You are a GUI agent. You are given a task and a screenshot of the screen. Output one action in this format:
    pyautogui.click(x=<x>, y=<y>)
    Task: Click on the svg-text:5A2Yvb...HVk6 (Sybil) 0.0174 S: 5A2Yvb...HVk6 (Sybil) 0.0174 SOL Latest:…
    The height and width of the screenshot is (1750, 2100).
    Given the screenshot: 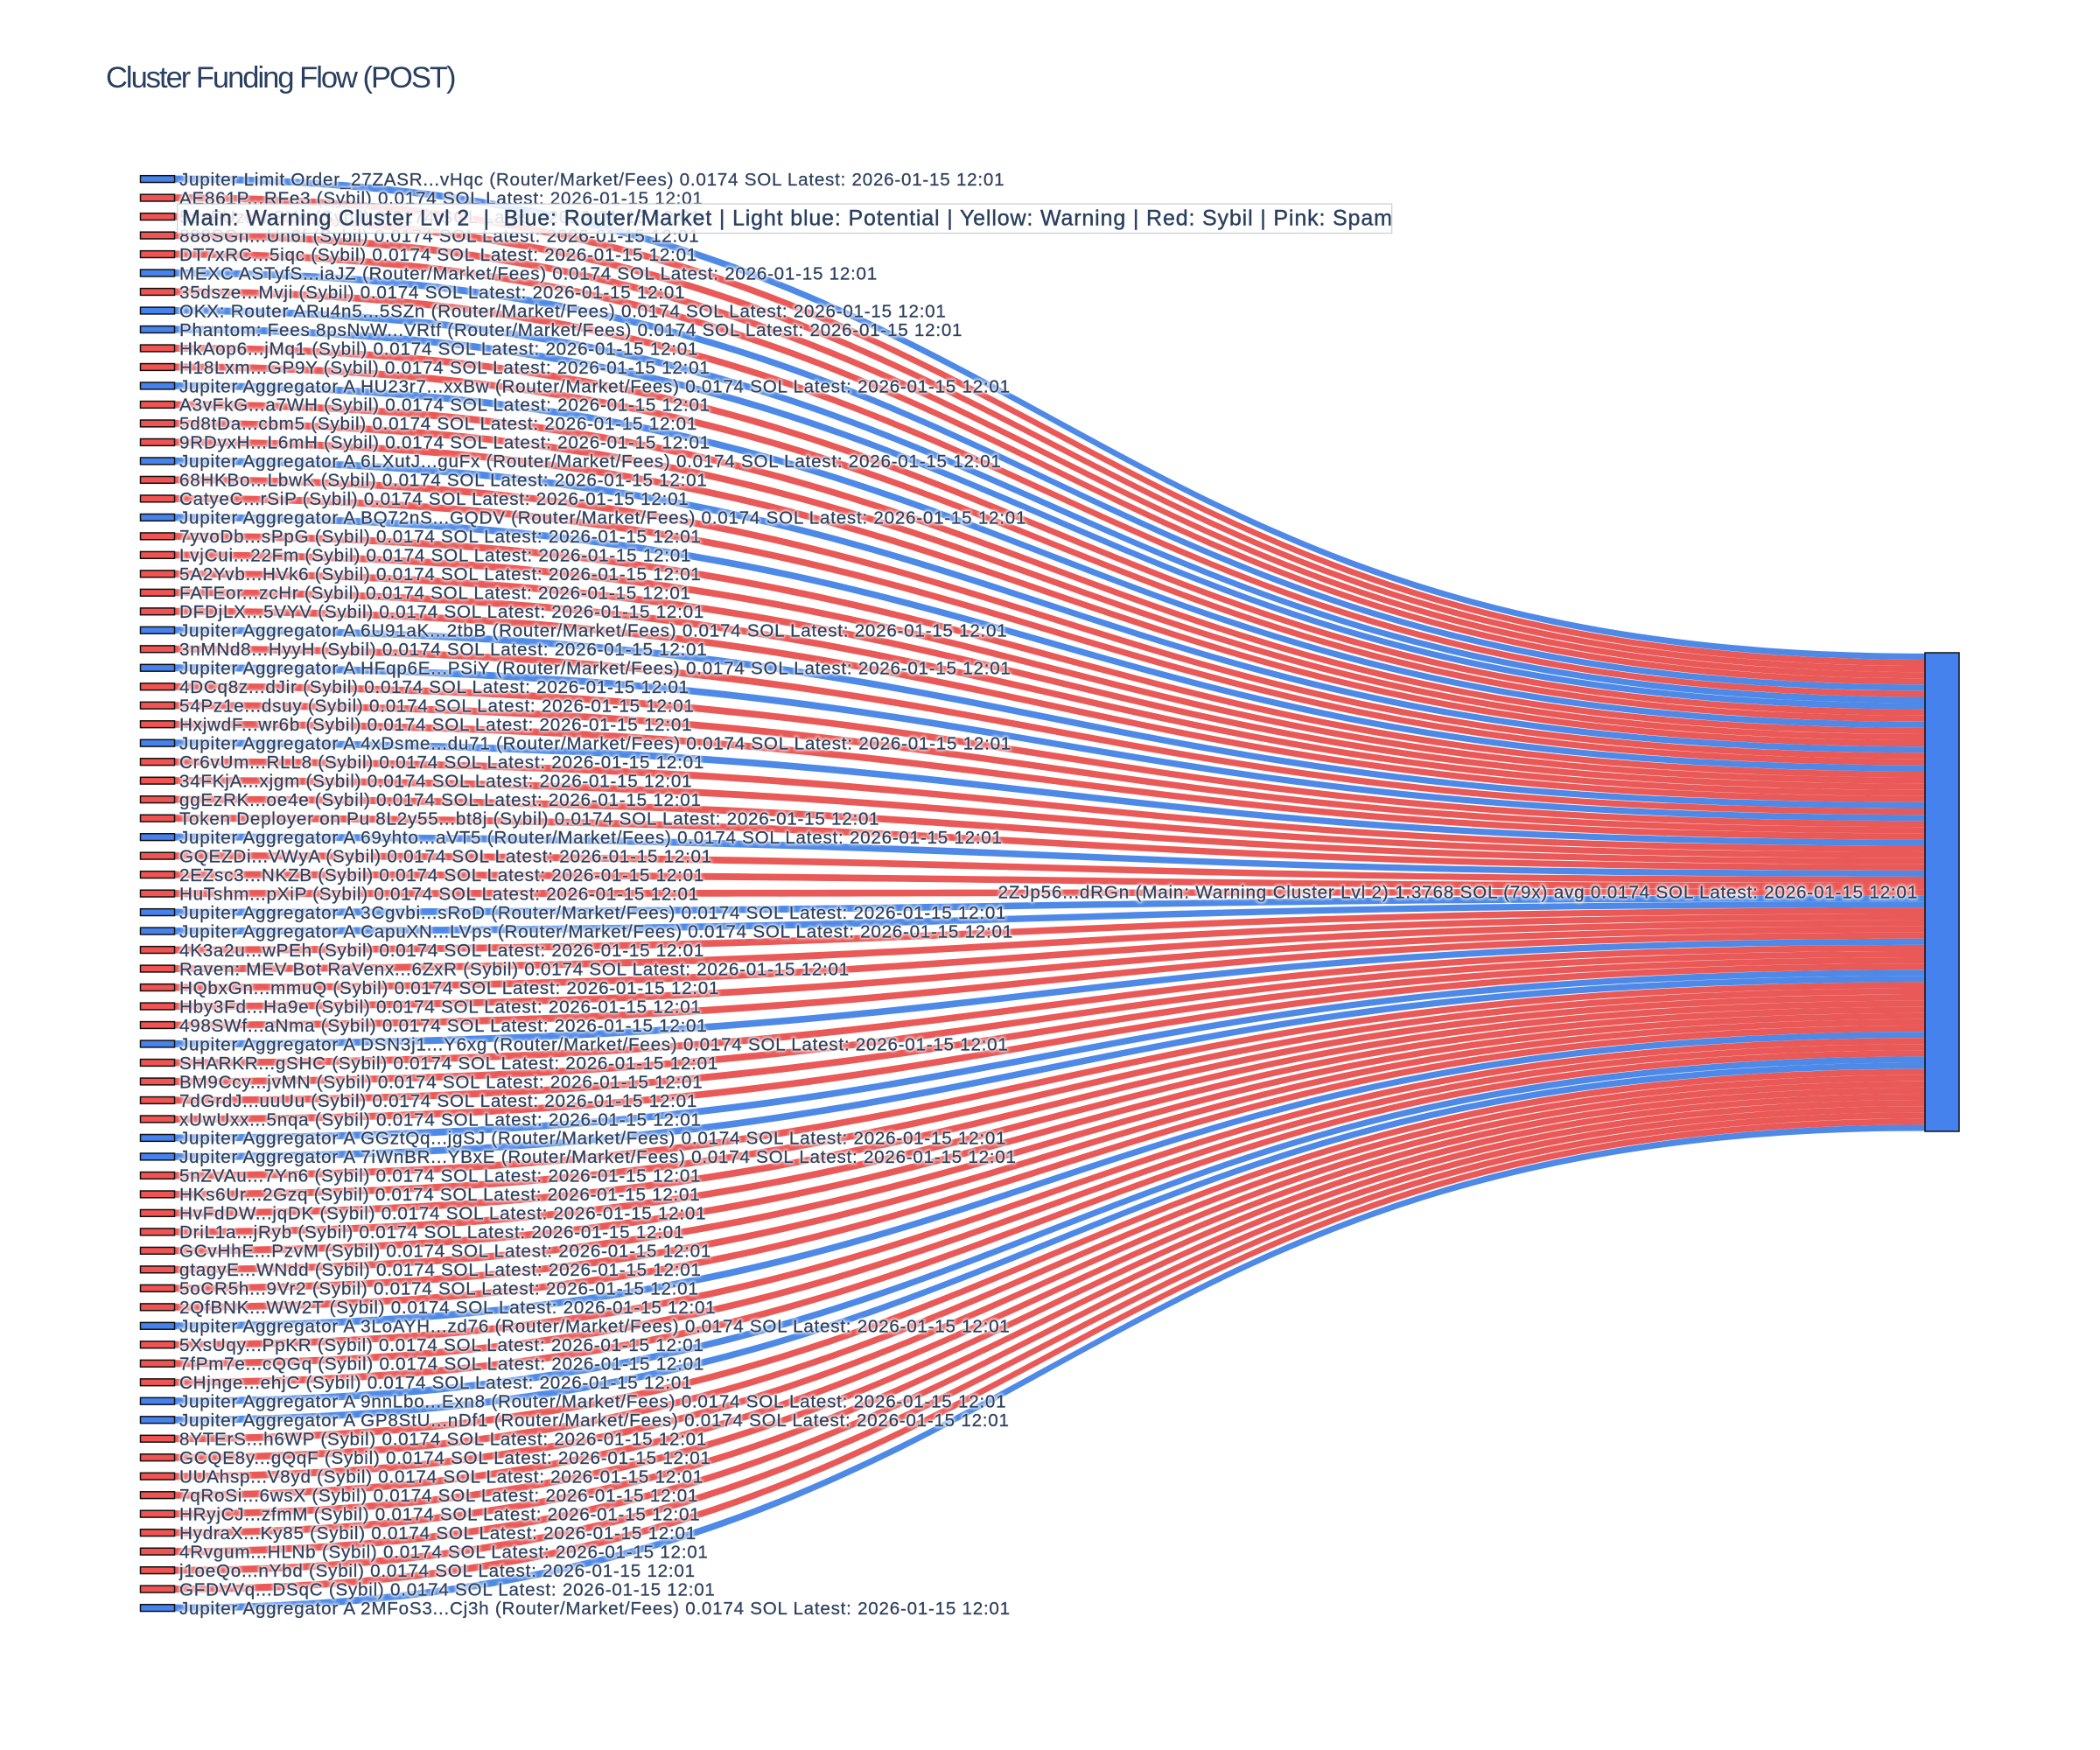 What is the action you would take?
    pyautogui.click(x=440, y=574)
    